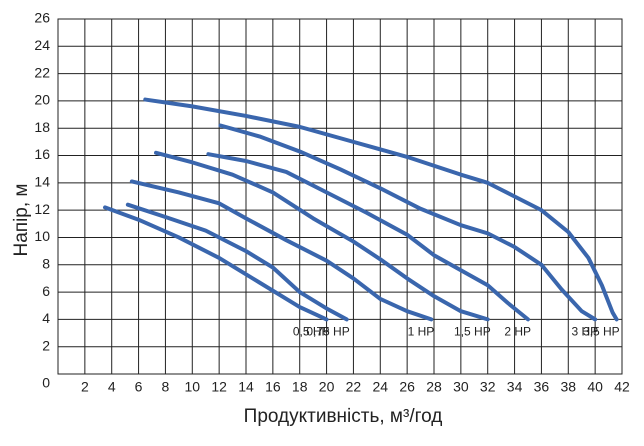  What do you see at coordinates (343, 416) in the screenshot?
I see `x-axis-title: Продуктивність, м³/год` at bounding box center [343, 416].